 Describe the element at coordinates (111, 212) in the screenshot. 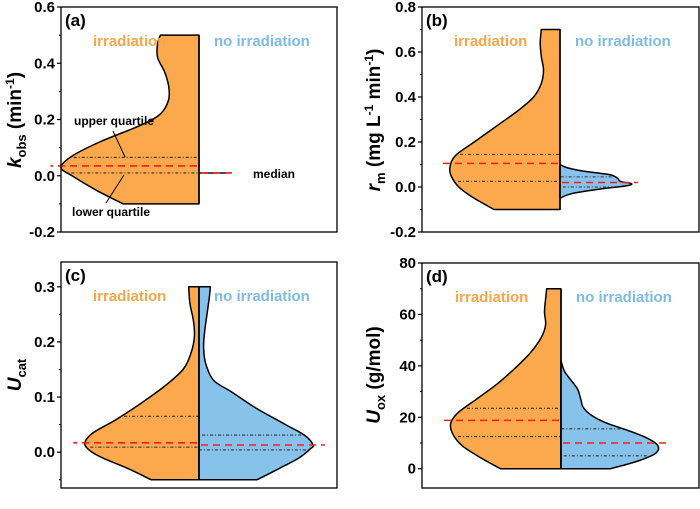

I see `annotation-lower-quartile: lower quartile` at that location.